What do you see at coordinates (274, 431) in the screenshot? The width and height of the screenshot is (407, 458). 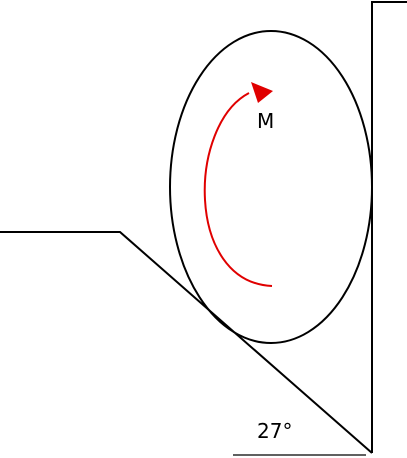 I see `angle-label: 27°` at bounding box center [274, 431].